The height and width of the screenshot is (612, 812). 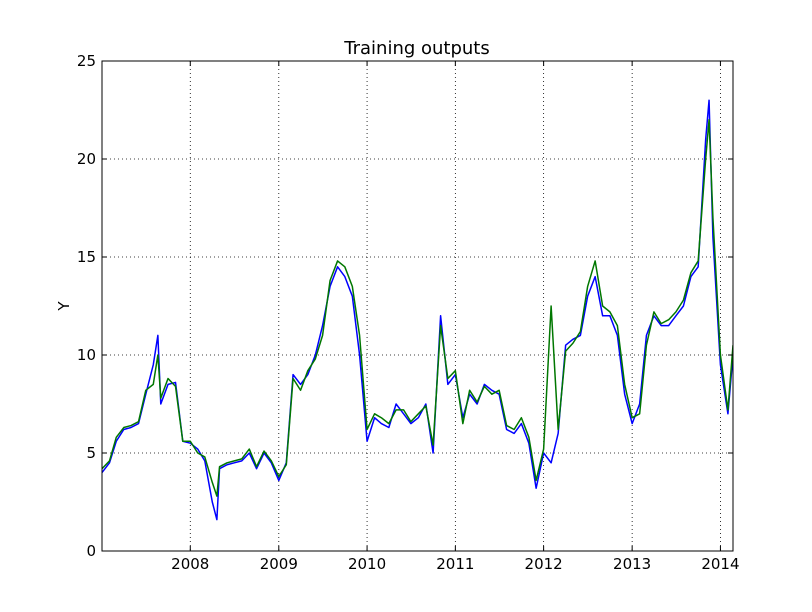 I want to click on y-axis-label: Y, so click(x=64, y=306).